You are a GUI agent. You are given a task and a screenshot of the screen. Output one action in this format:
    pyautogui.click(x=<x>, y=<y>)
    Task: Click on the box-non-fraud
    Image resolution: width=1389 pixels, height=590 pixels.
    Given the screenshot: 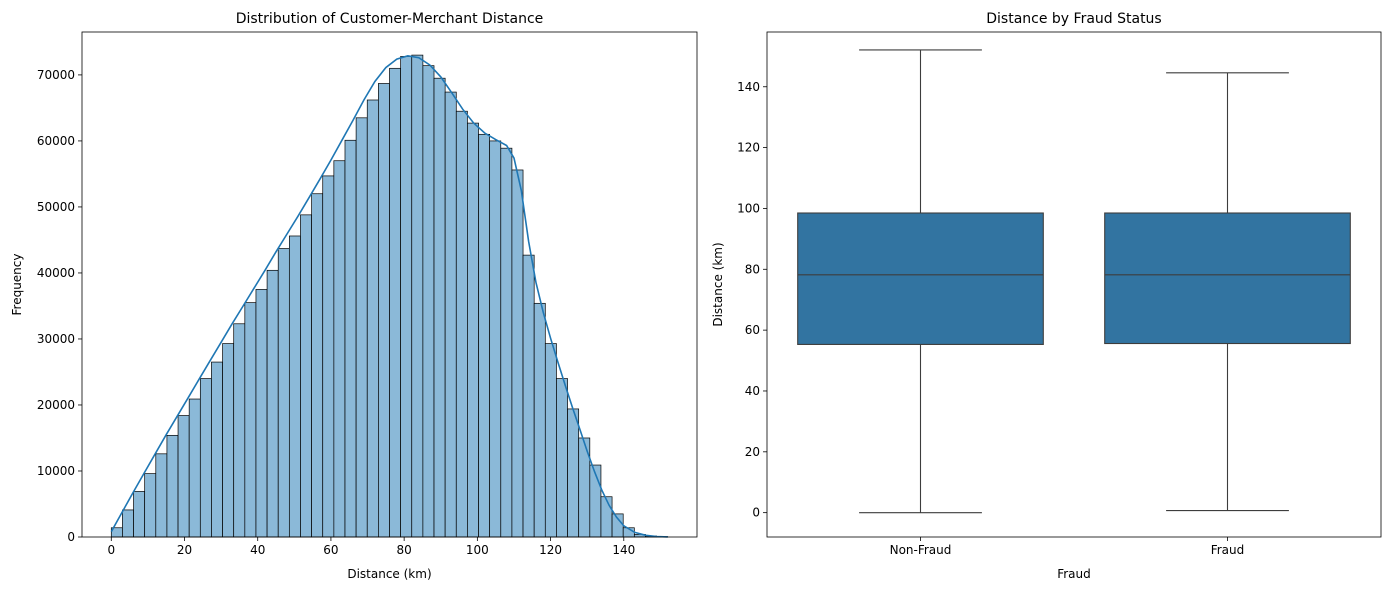 What is the action you would take?
    pyautogui.click(x=920, y=281)
    